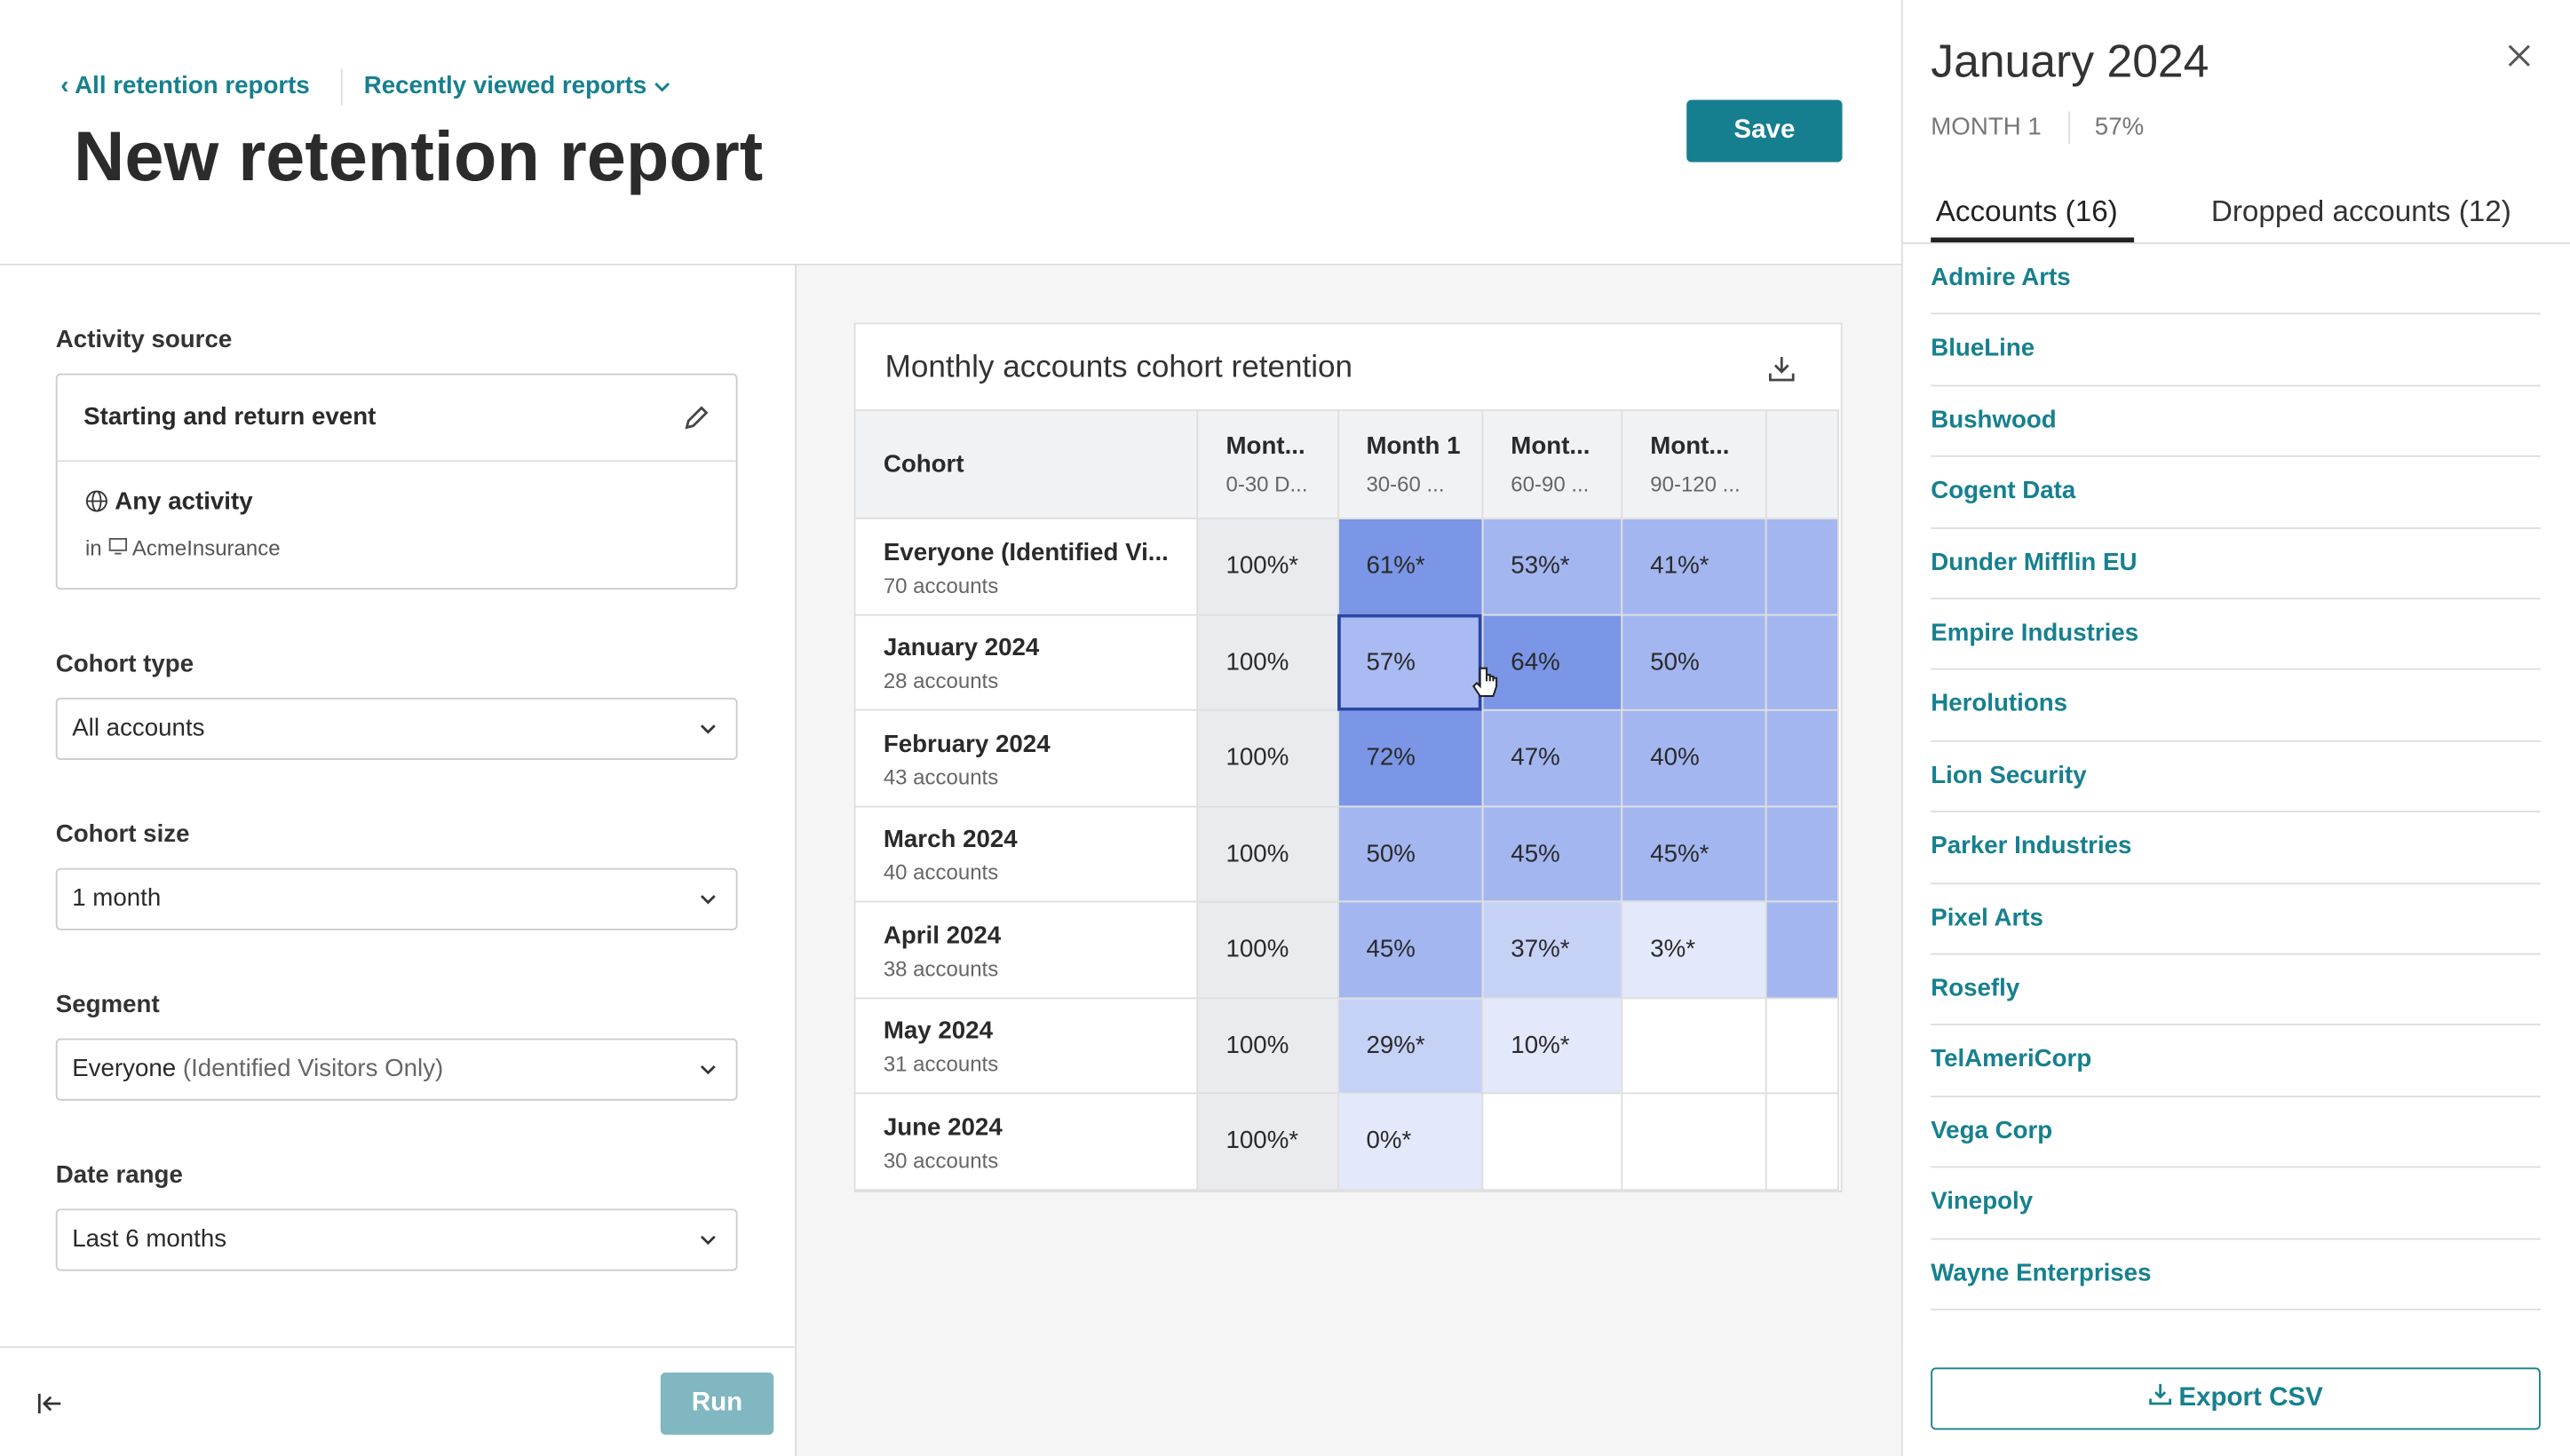 This screenshot has width=2570, height=1456. What do you see at coordinates (2236, 706) in the screenshot?
I see `account-item: Herolutions` at bounding box center [2236, 706].